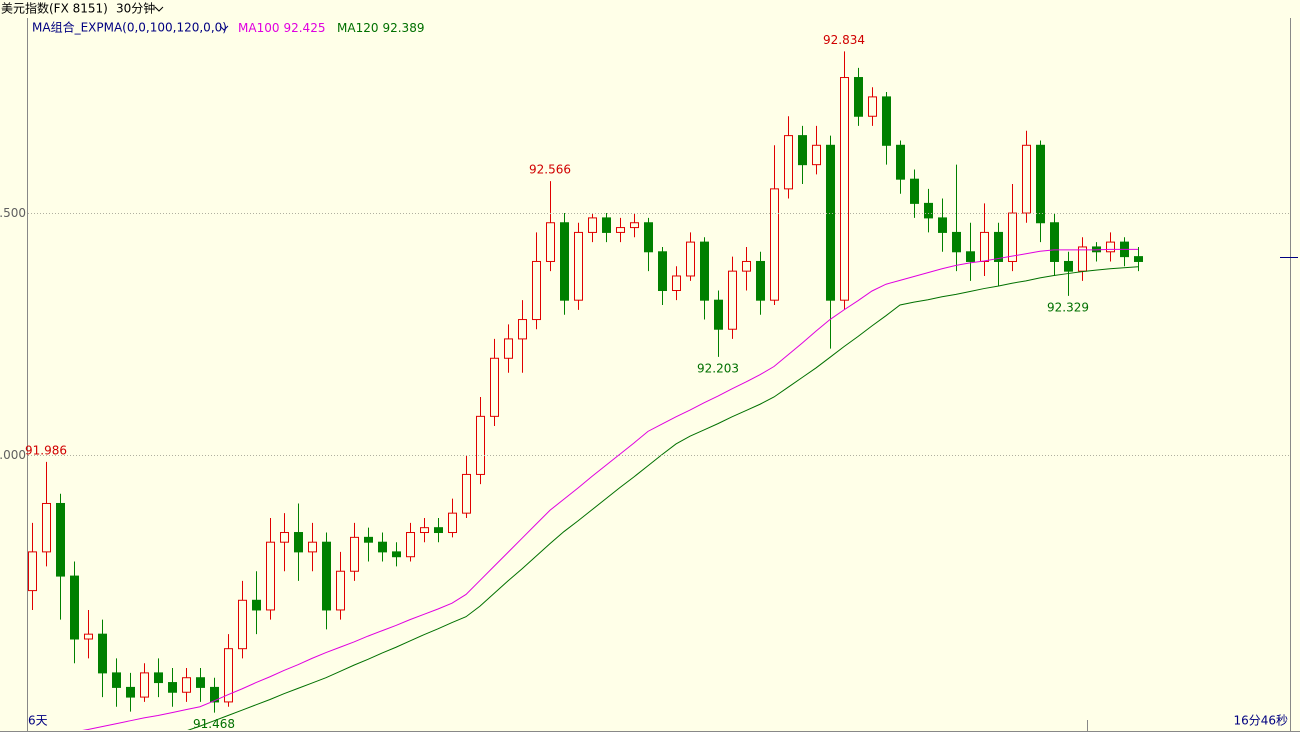  I want to click on chart-title: 美元指数(FX 8151), so click(54, 8).